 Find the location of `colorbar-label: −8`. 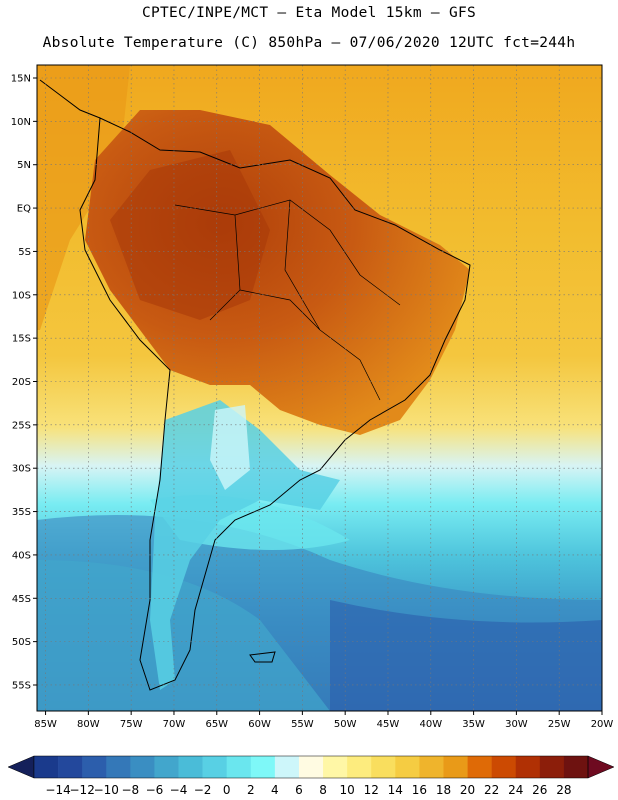

colorbar-label: −8 is located at coordinates (130, 790).